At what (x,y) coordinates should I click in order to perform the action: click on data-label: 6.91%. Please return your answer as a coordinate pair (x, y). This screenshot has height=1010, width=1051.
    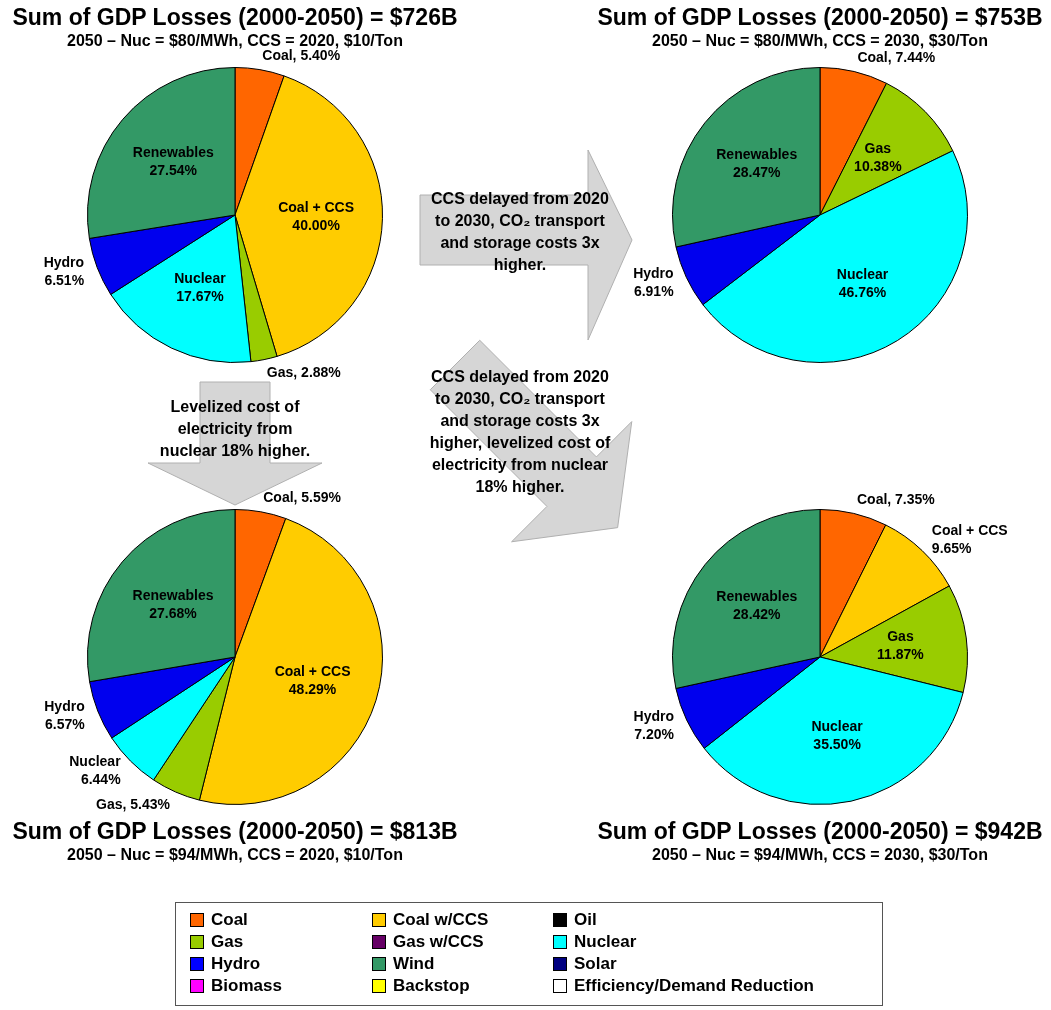
    Looking at the image, I should click on (654, 291).